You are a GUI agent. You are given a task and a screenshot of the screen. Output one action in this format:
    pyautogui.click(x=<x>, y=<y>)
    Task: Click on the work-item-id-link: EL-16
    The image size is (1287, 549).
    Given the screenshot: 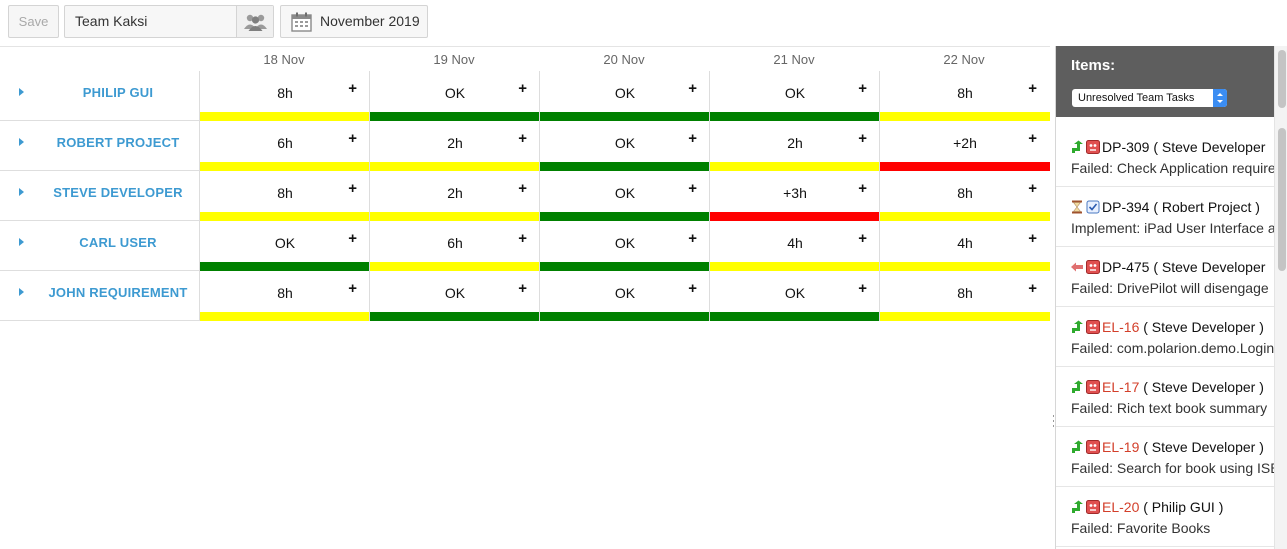 What is the action you would take?
    pyautogui.click(x=1121, y=327)
    